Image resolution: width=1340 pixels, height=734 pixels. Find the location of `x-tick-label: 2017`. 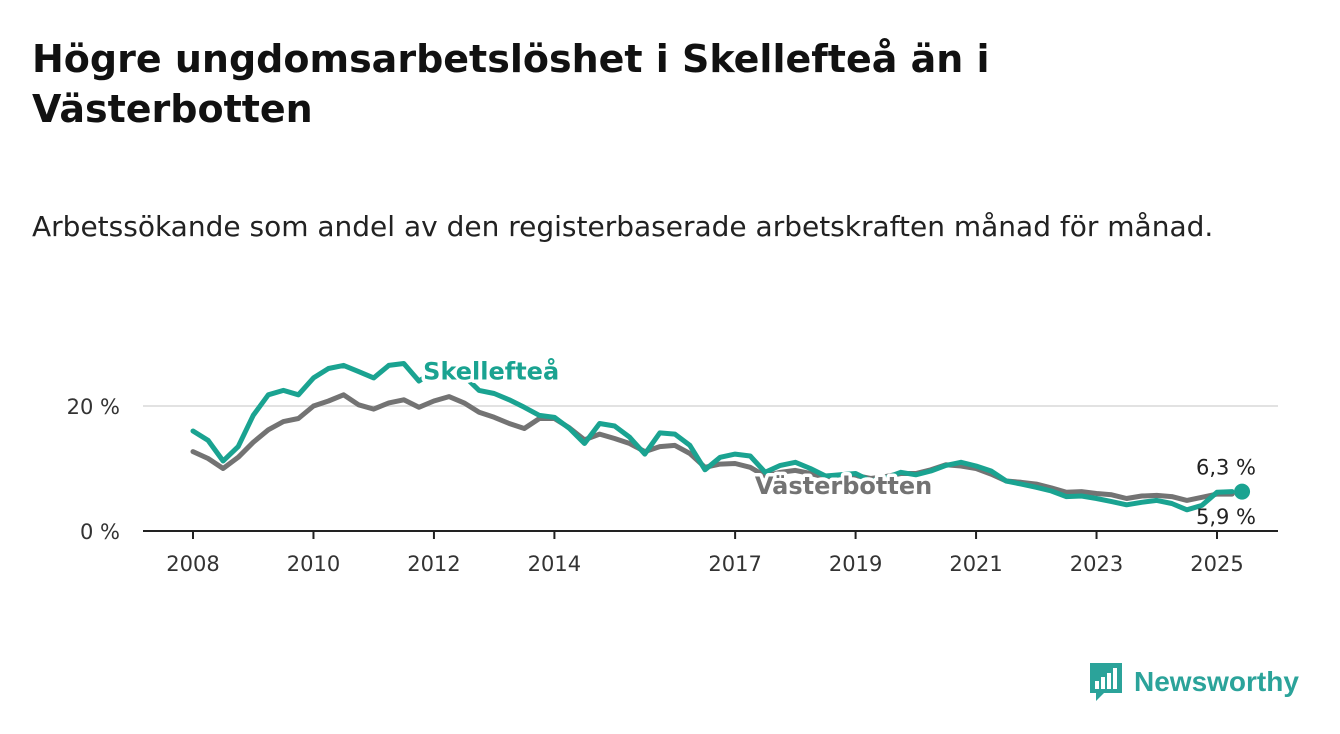

x-tick-label: 2017 is located at coordinates (734, 564).